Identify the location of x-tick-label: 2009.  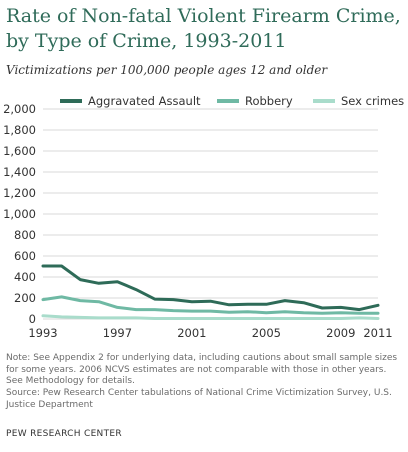
(340, 333).